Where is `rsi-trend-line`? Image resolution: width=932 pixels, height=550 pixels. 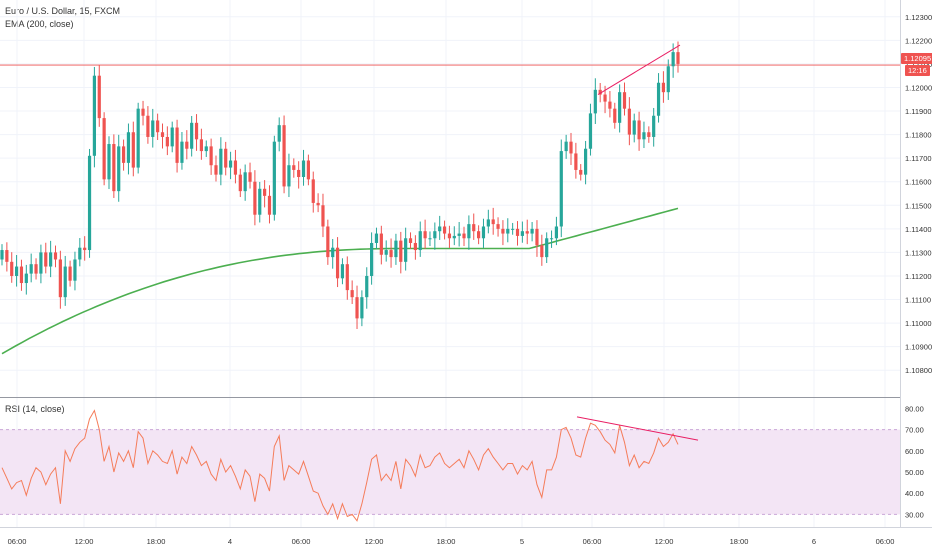
rsi-trend-line is located at coordinates (637, 428).